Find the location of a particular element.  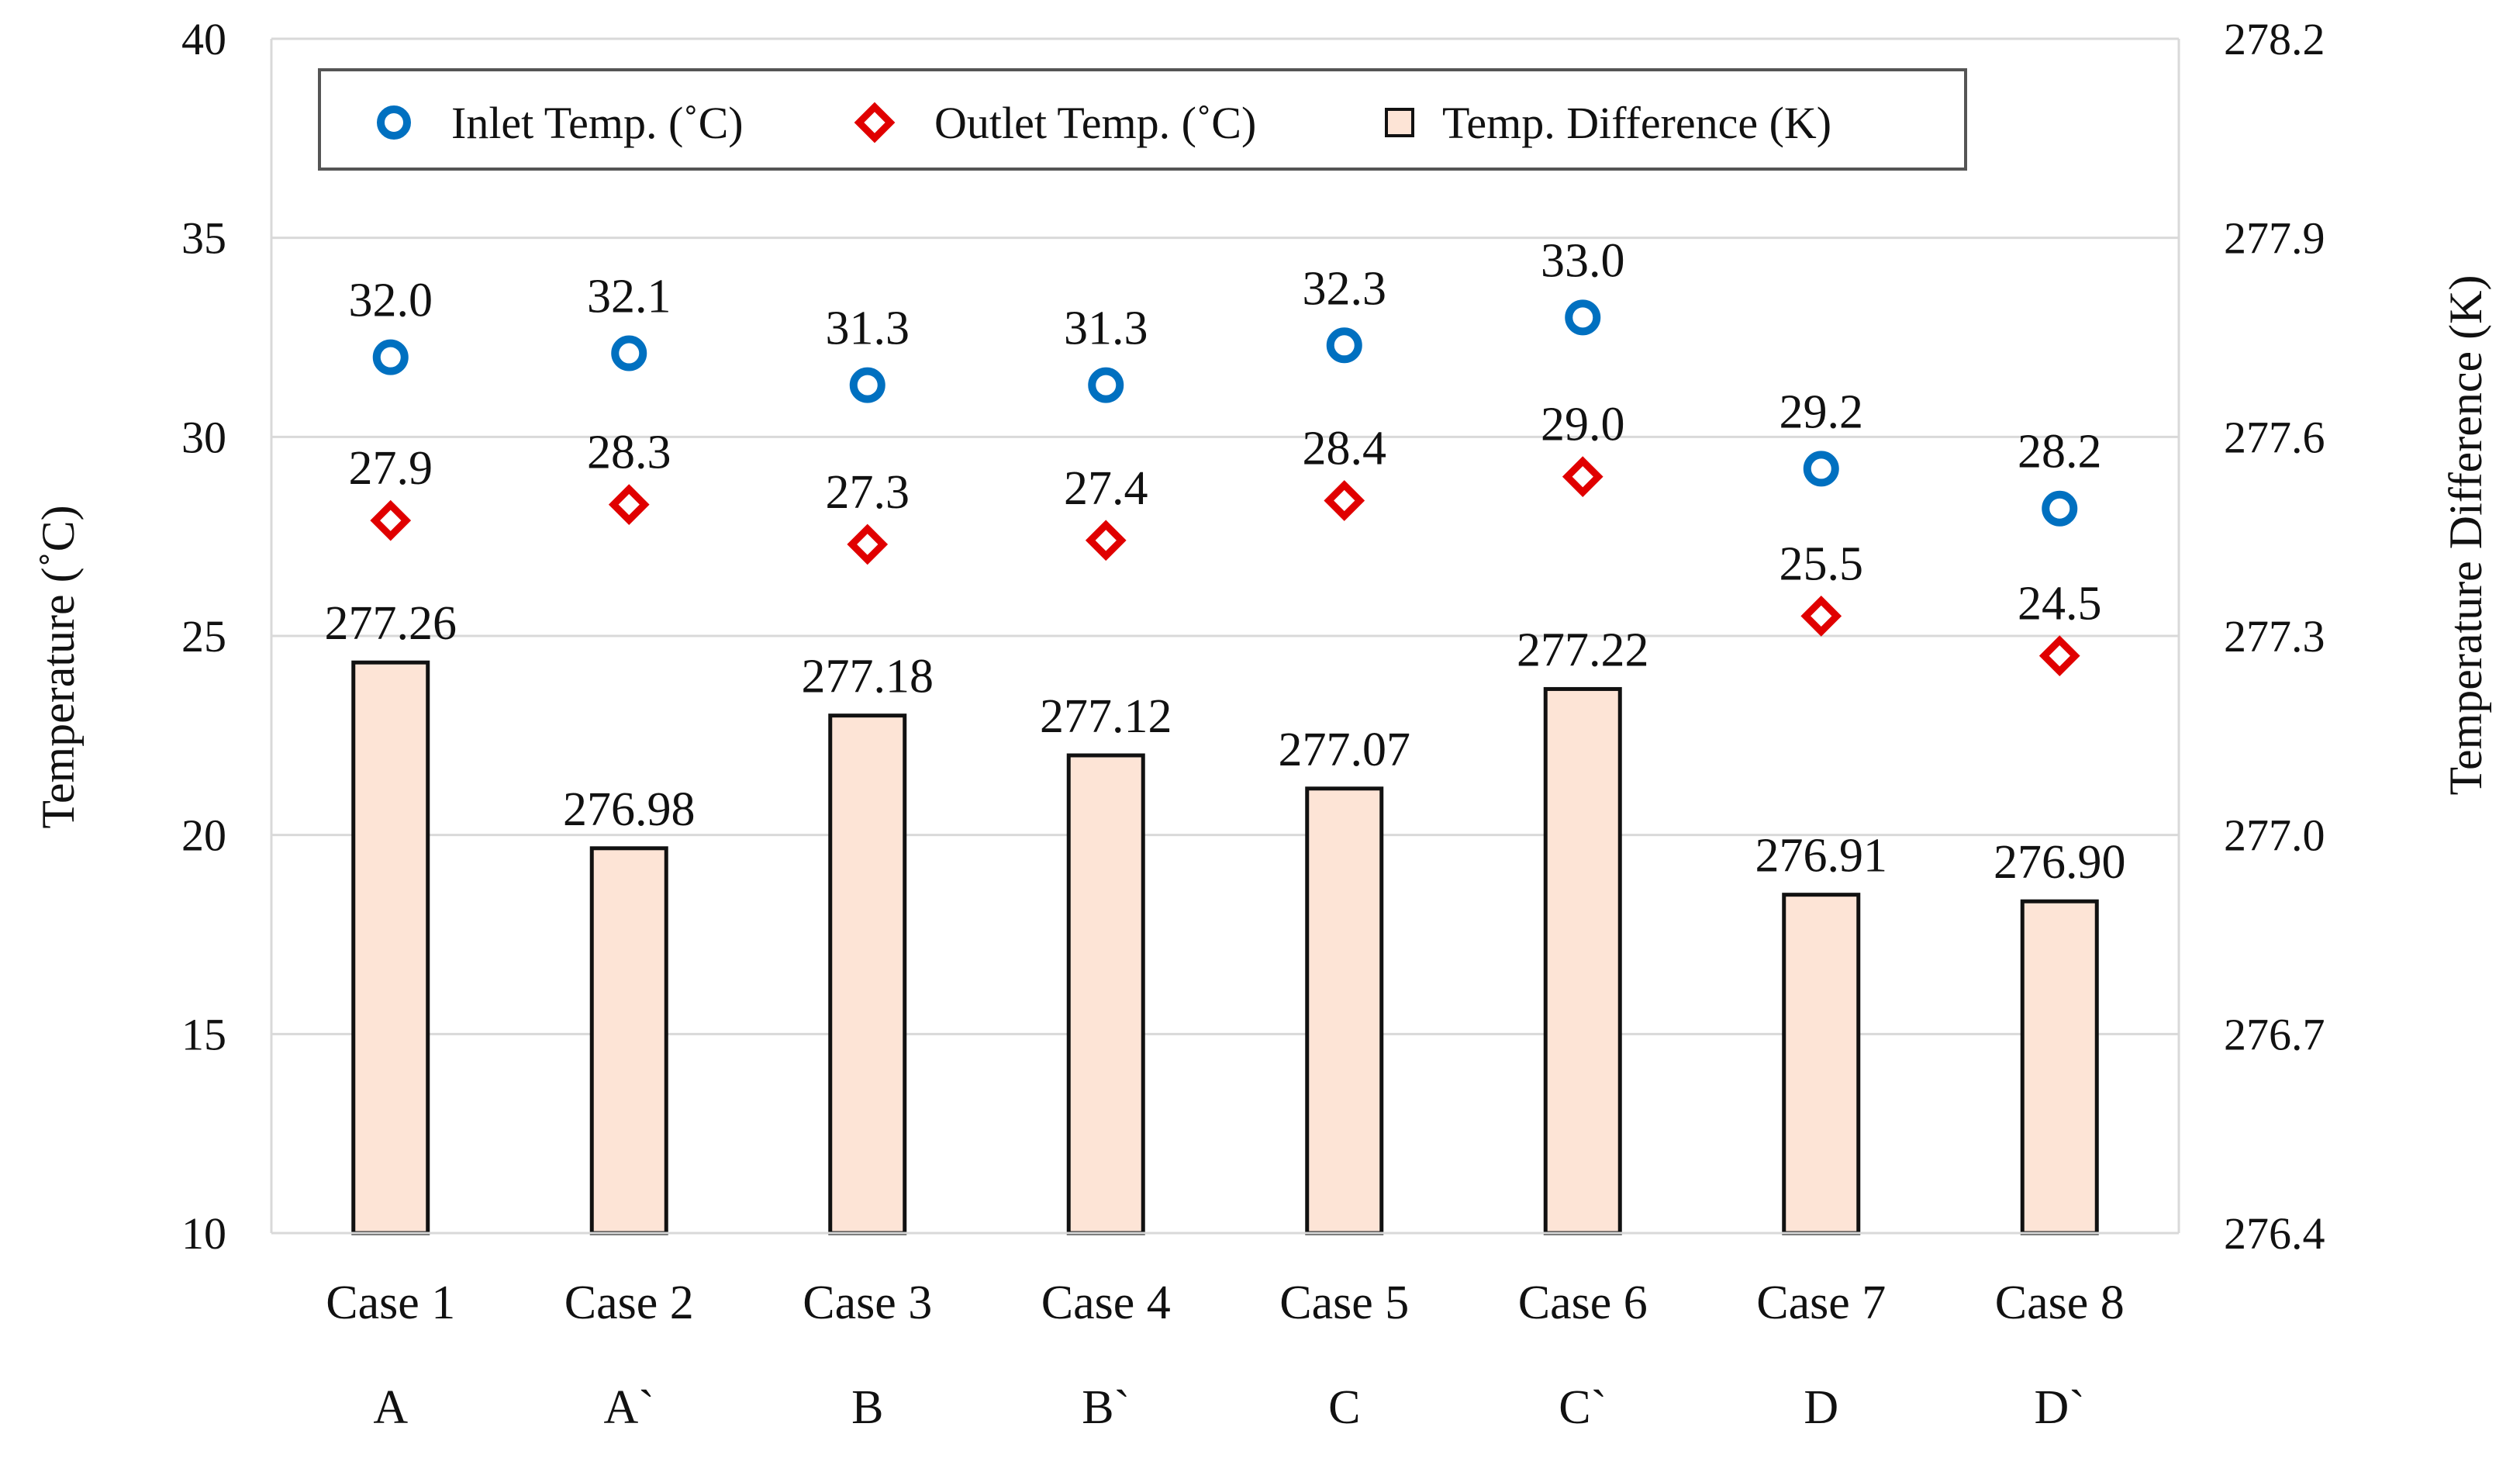

outlet-data-label: 25.5 is located at coordinates (1822, 563).